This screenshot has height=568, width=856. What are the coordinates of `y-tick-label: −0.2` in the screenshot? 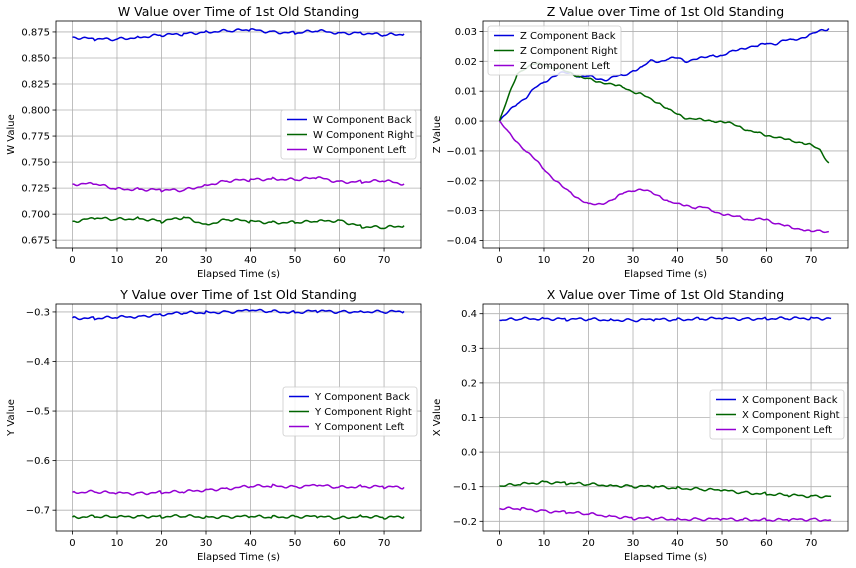 It's located at (465, 522).